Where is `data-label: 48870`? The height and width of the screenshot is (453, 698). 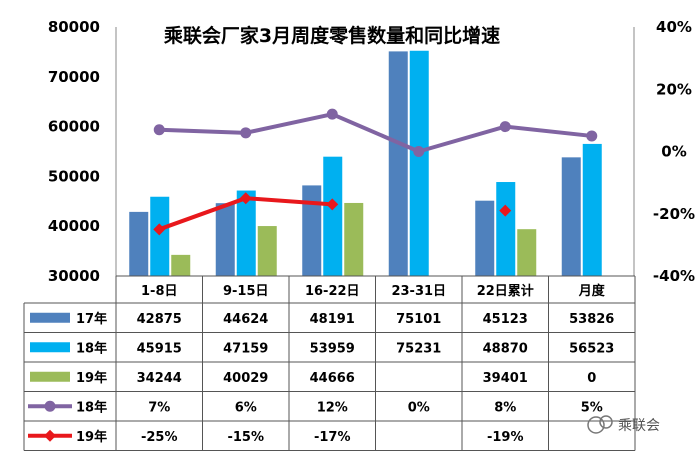 data-label: 48870 is located at coordinates (505, 348).